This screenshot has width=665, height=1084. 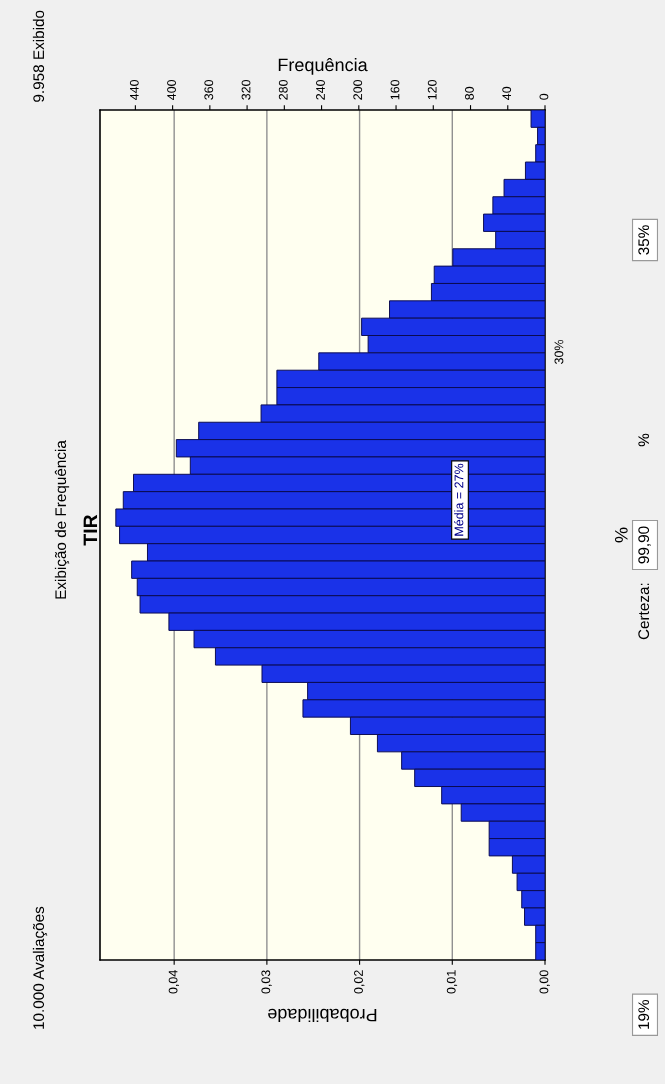 I want to click on x2-tick-label: 0, so click(x=544, y=96).